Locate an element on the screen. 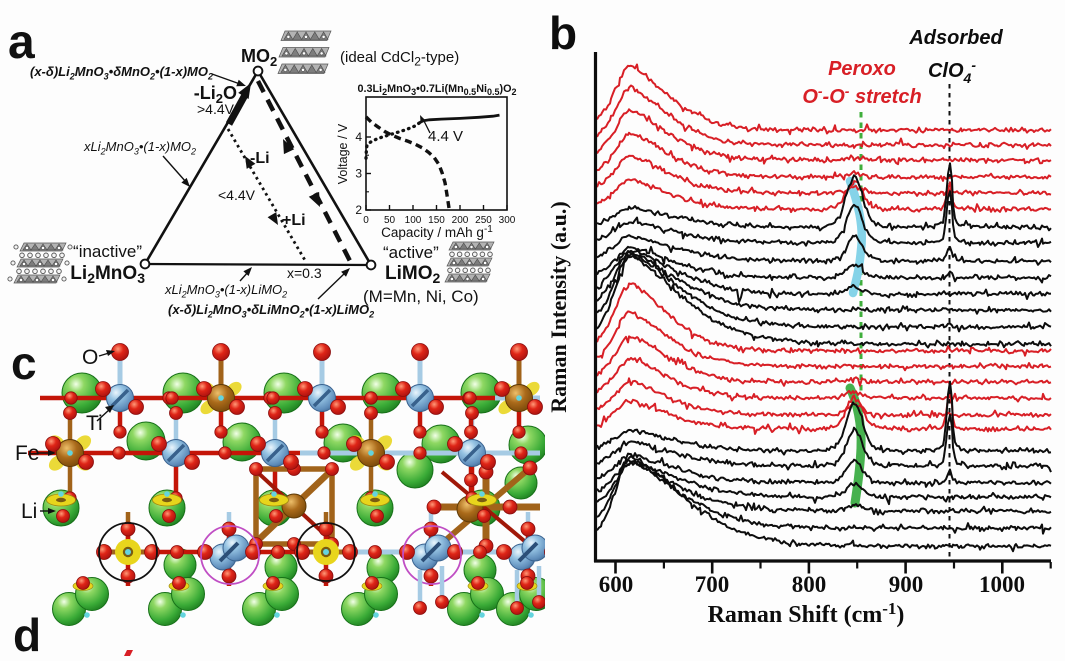  svg-text: -Li is located at coordinates (260, 158).